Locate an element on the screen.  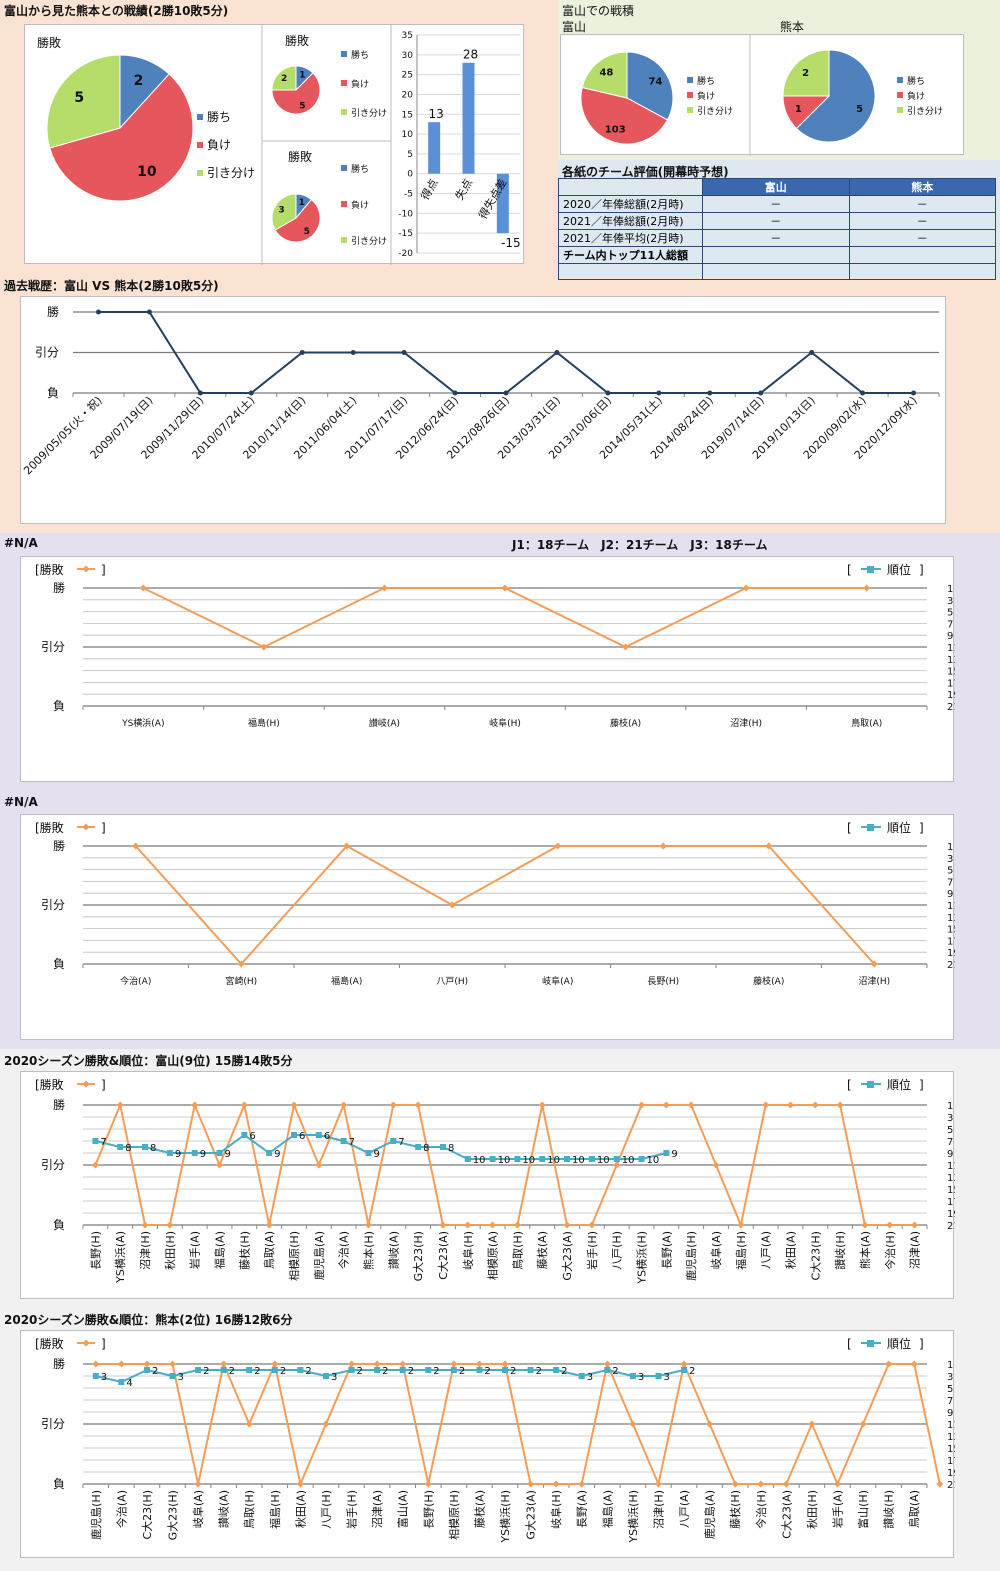
history-title: 過去戦歴：富山 VS 熊本(2勝10敗5分) is located at coordinates (111, 286).